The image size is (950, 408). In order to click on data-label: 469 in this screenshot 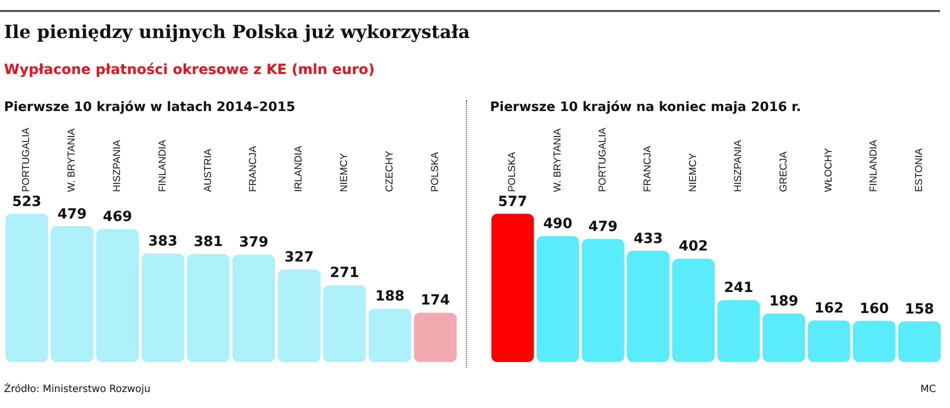, I will do `click(117, 217)`.